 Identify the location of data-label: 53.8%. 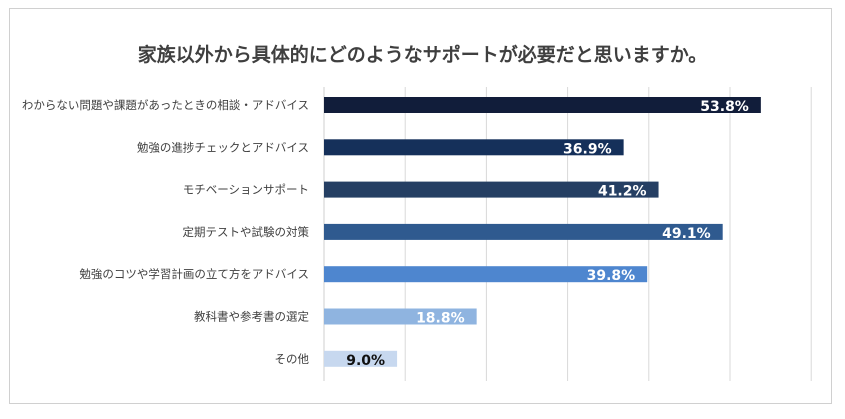
(724, 107).